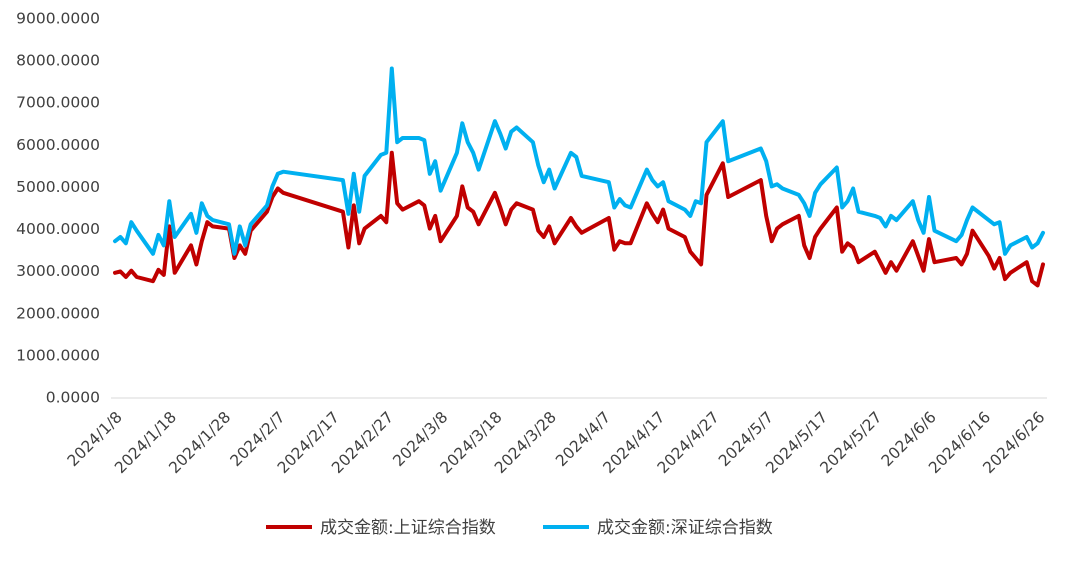 The image size is (1080, 562). I want to click on y-tick-label: 2000.0000, so click(58, 313).